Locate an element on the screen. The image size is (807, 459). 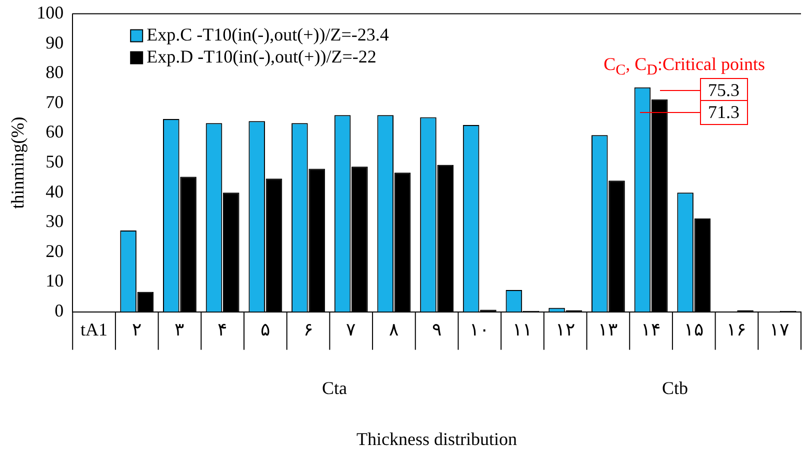
annotation: 71.3 is located at coordinates (724, 112).